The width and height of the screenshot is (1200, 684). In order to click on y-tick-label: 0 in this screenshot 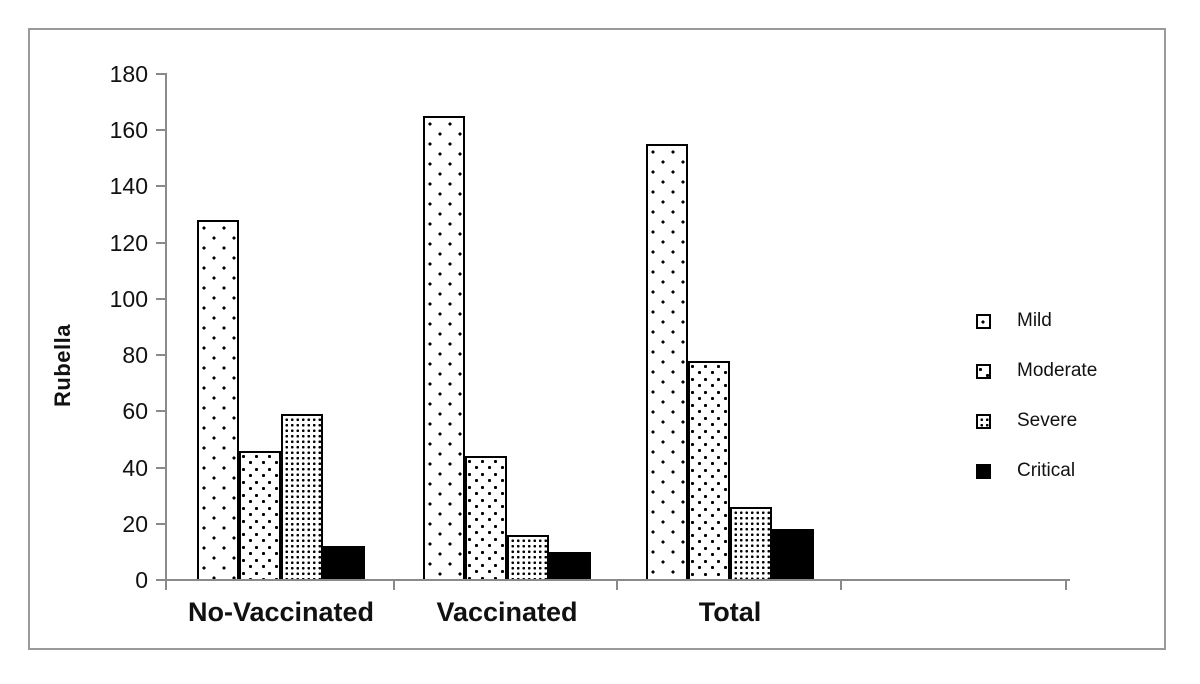, I will do `click(141, 580)`.